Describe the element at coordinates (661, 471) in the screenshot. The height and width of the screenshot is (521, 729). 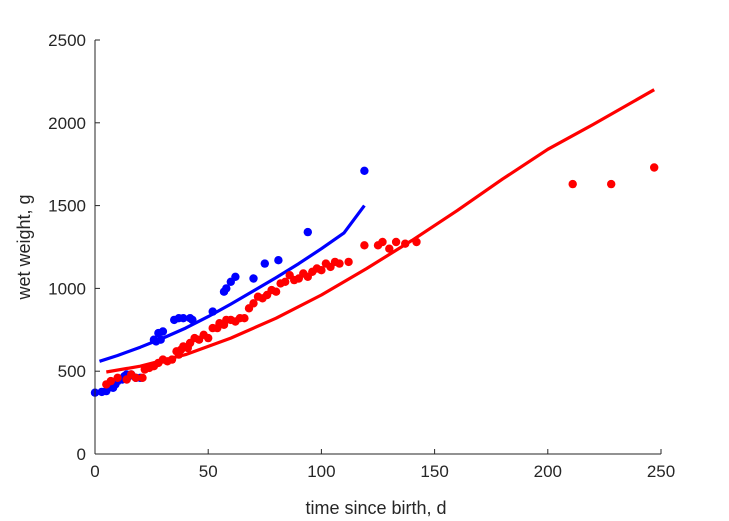
I see `x-tick-label: 250` at that location.